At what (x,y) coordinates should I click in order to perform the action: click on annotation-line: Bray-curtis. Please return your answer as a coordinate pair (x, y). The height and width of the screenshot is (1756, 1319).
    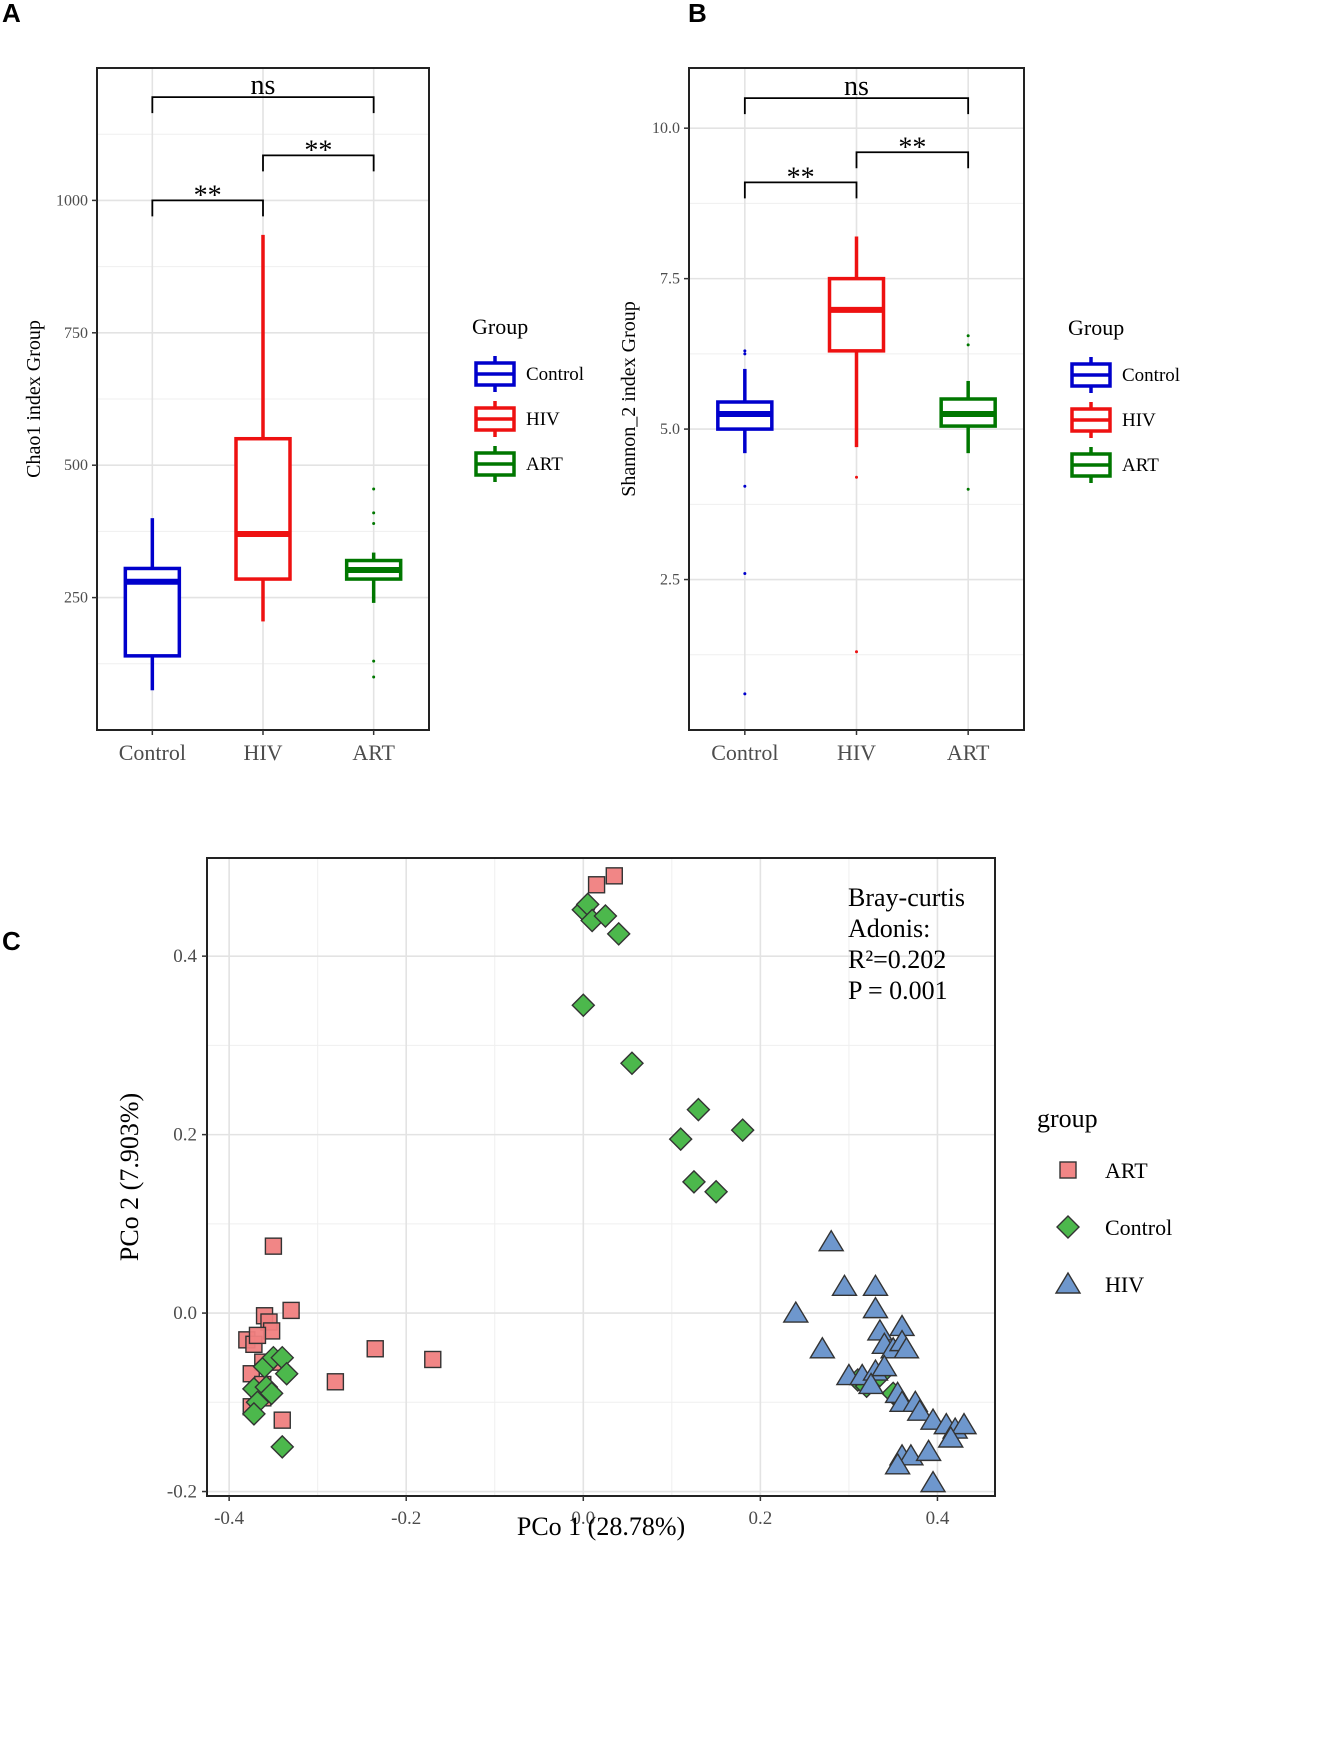
    Looking at the image, I should click on (906, 897).